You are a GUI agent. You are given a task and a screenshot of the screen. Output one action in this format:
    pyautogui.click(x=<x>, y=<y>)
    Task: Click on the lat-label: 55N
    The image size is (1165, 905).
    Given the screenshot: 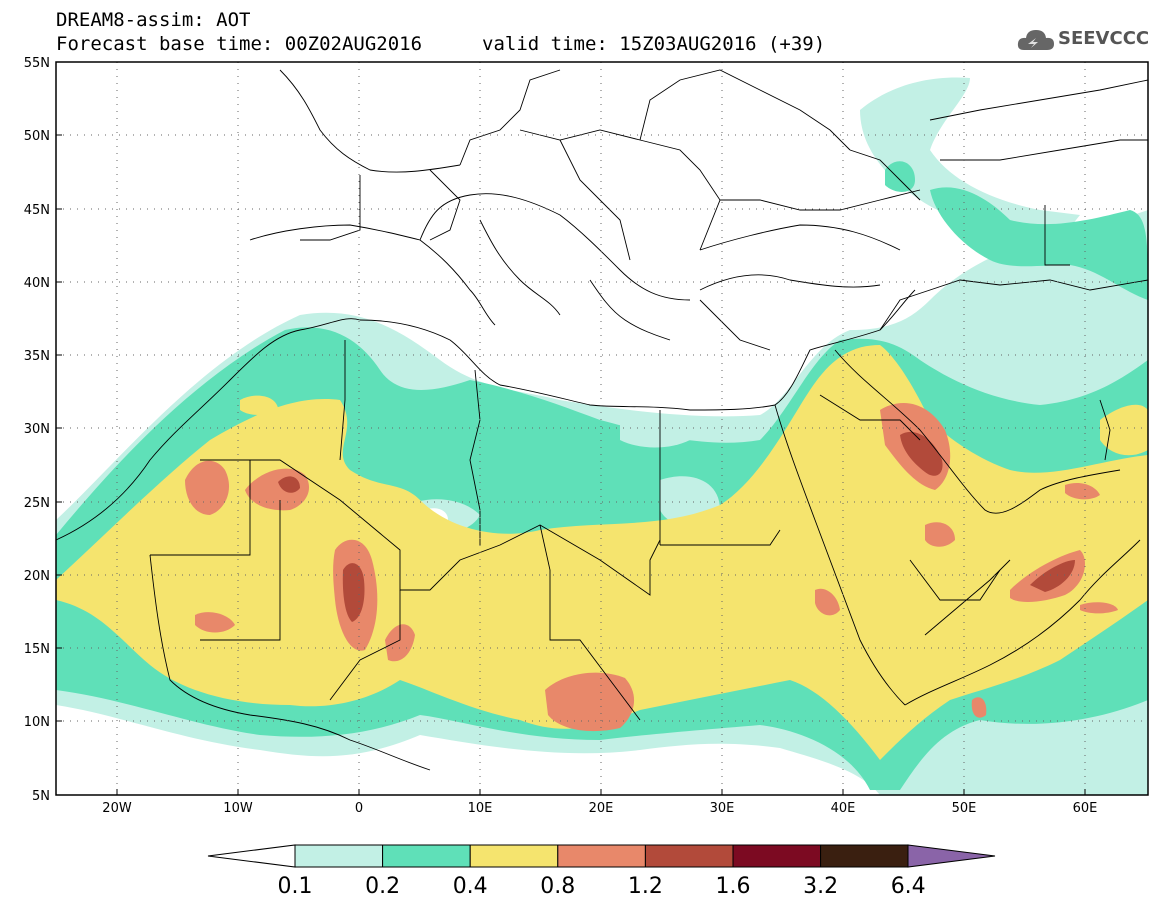 What is the action you would take?
    pyautogui.click(x=37, y=63)
    